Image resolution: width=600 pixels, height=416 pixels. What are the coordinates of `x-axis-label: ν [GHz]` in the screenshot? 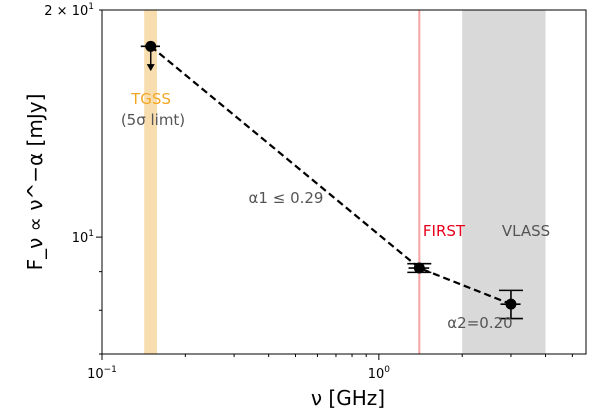 It's located at (348, 398).